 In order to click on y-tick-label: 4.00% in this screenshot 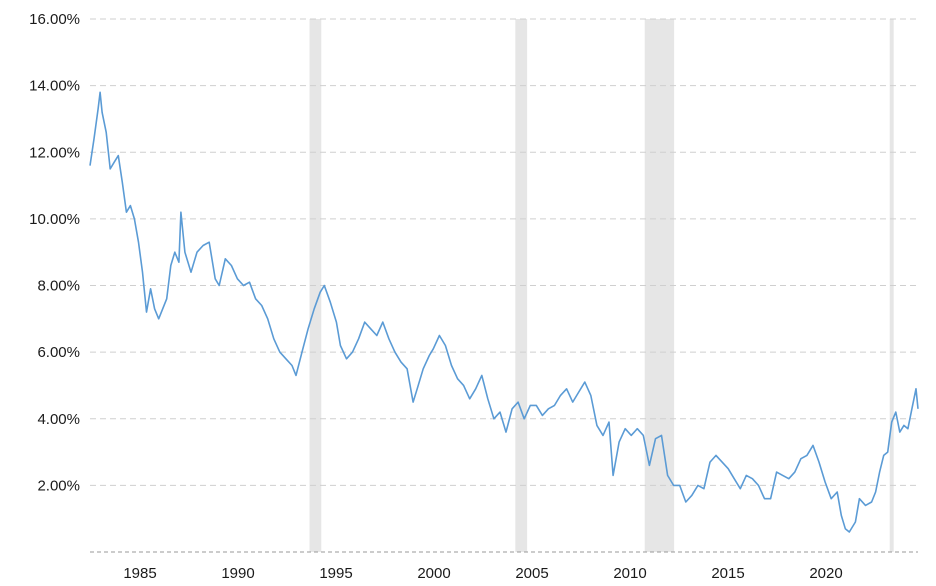, I will do `click(58, 419)`.